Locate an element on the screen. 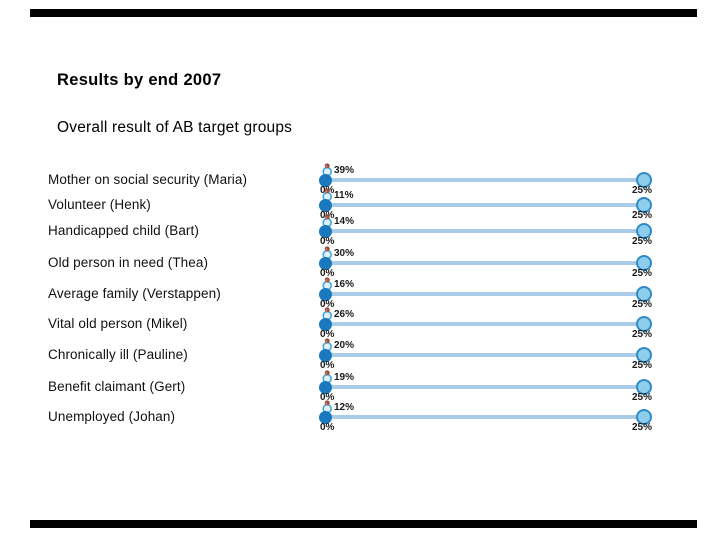 This screenshot has width=720, height=540. result-slider: 14% 0% 25% is located at coordinates (493, 231).